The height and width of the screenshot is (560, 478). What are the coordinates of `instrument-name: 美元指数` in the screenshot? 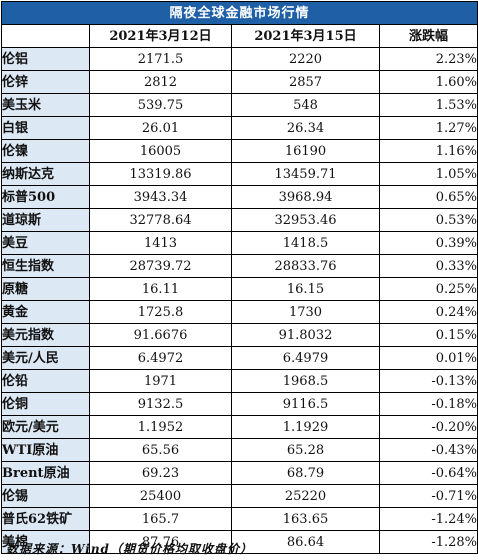 It's located at (45, 335).